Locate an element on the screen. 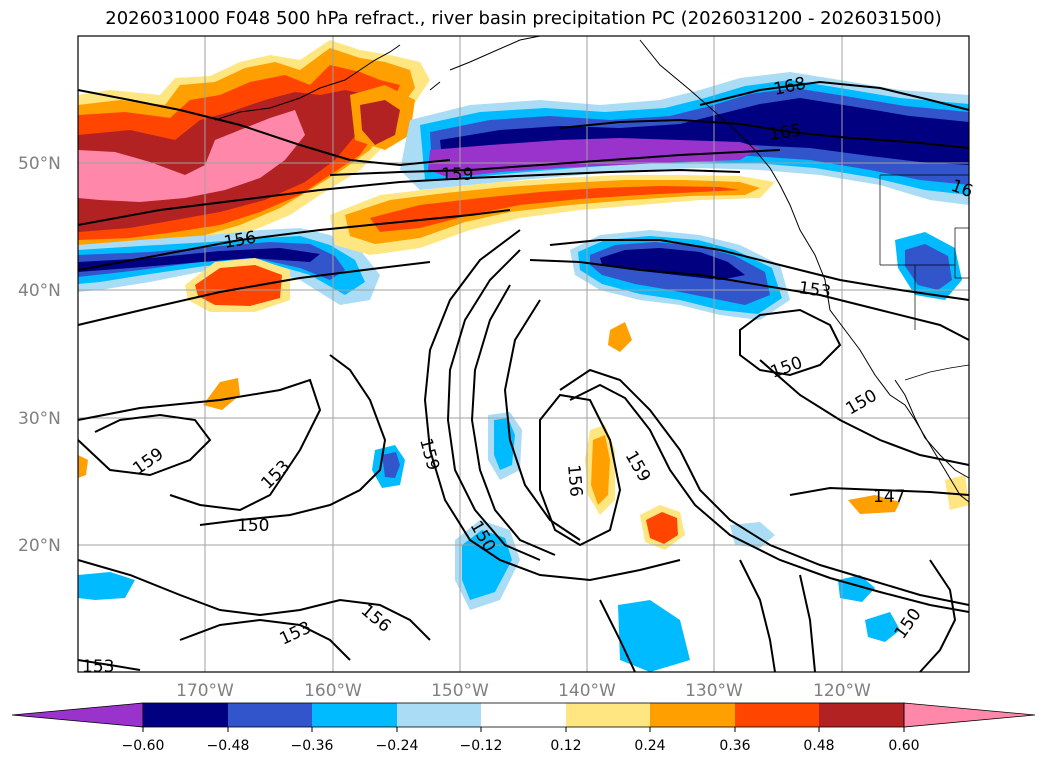 This screenshot has width=1047, height=765. contour-159-east is located at coordinates (764, 487).